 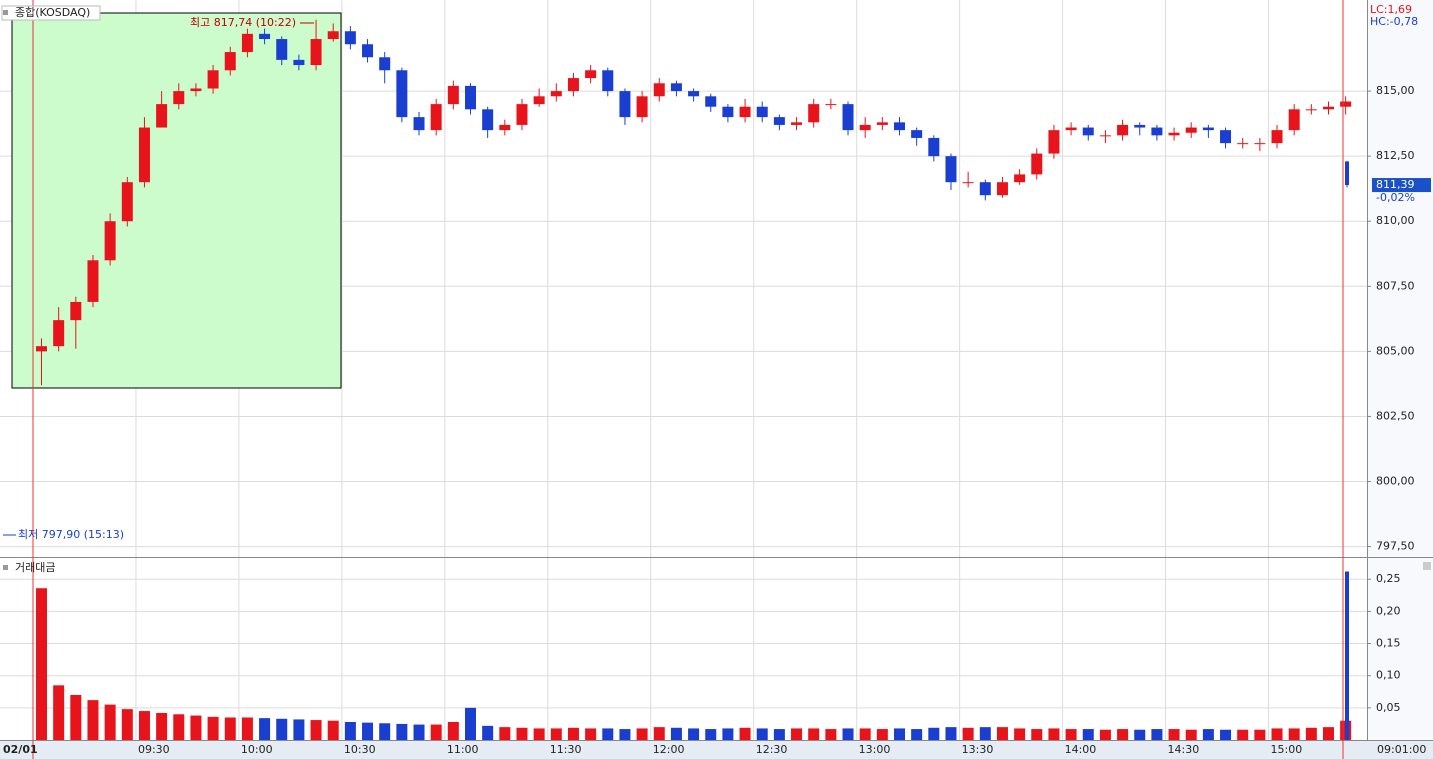 I want to click on x-tick-label: 14:30, so click(x=1184, y=749).